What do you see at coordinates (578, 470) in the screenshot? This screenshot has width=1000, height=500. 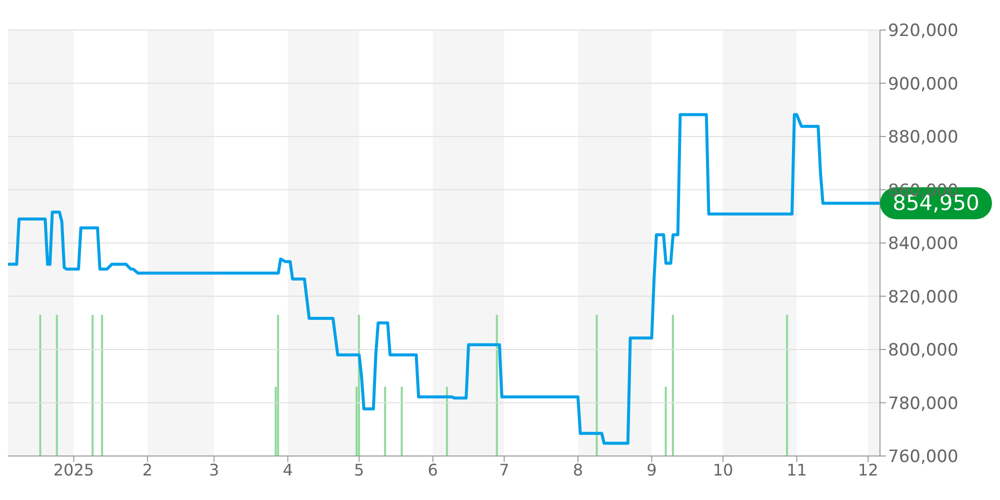 I see `x-tick-label: 8` at bounding box center [578, 470].